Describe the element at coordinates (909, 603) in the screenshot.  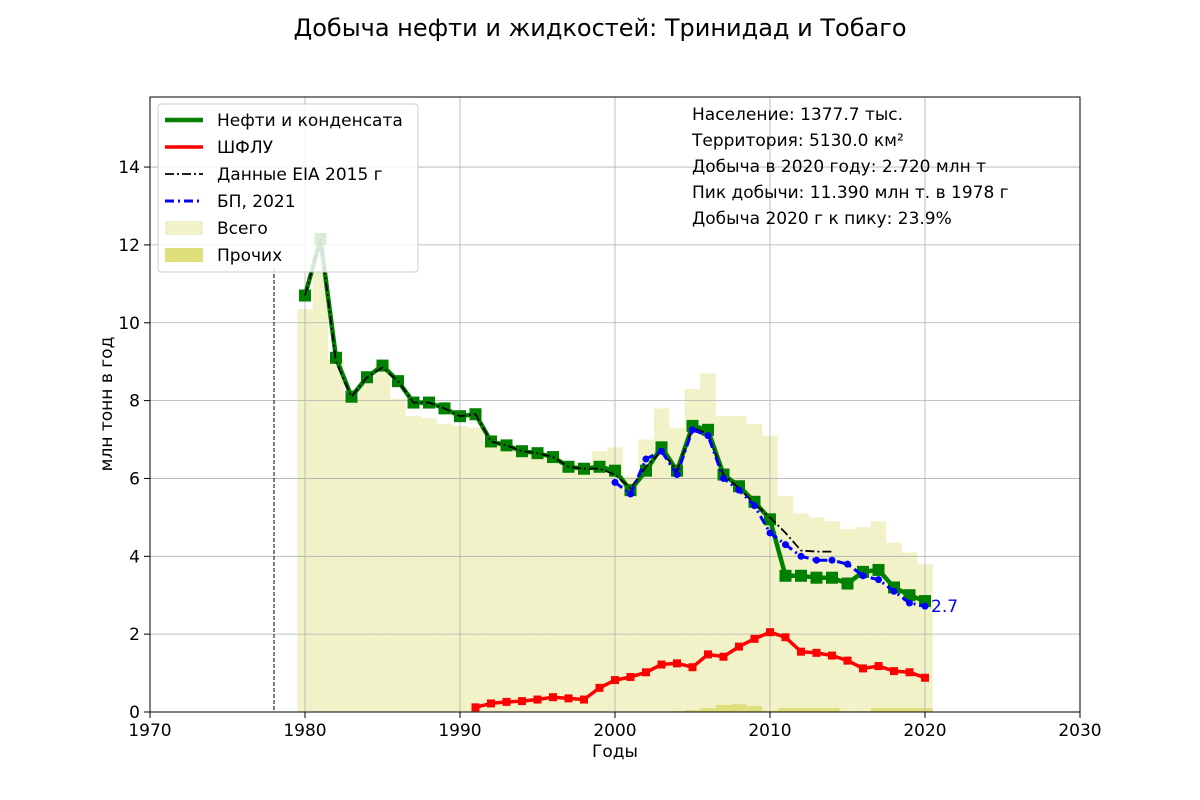
I see `bp-point-2019` at that location.